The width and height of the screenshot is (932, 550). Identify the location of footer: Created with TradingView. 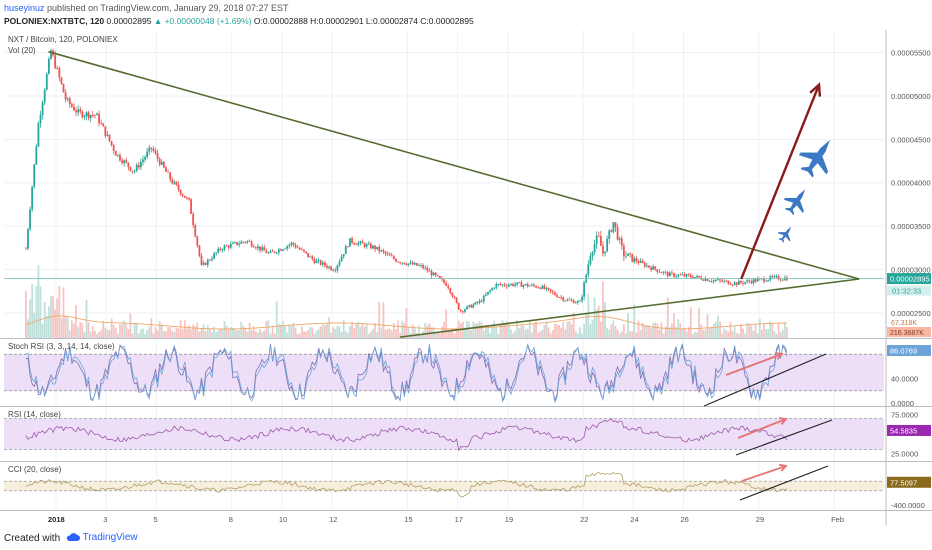
(466, 539).